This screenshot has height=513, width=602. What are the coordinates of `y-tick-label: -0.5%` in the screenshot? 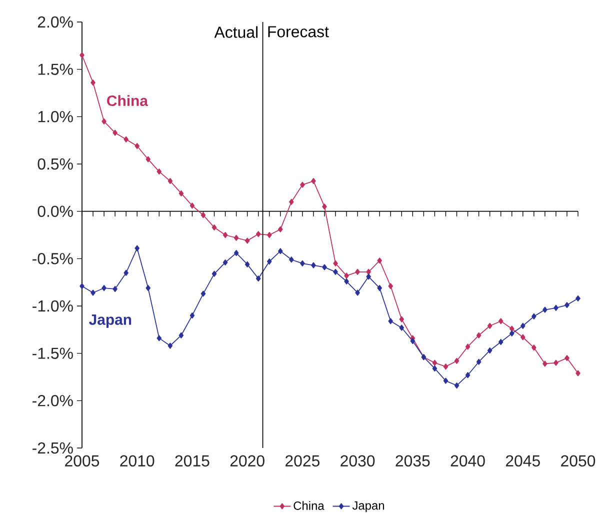 It's located at (52, 258).